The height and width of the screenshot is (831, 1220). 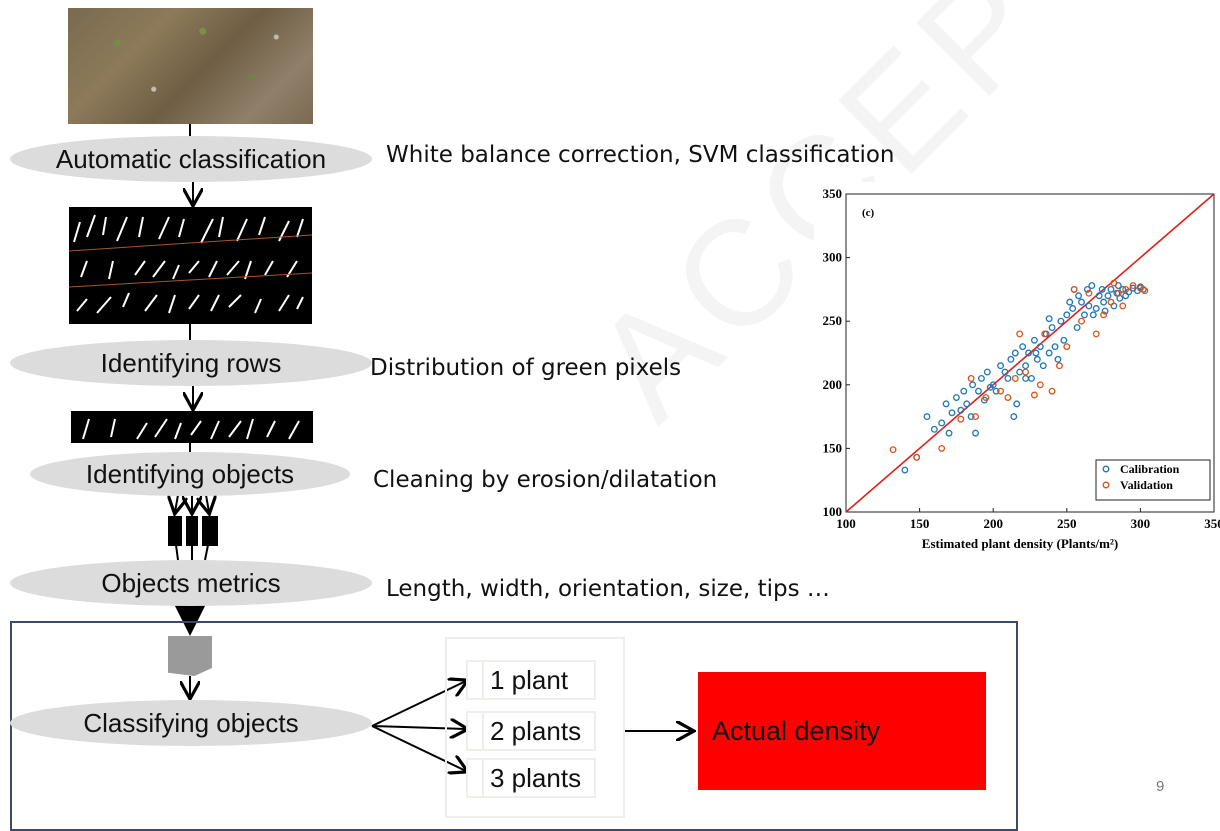 What do you see at coordinates (1020, 543) in the screenshot?
I see `x-axis-label: Estimated plant density (Plants/m²)` at bounding box center [1020, 543].